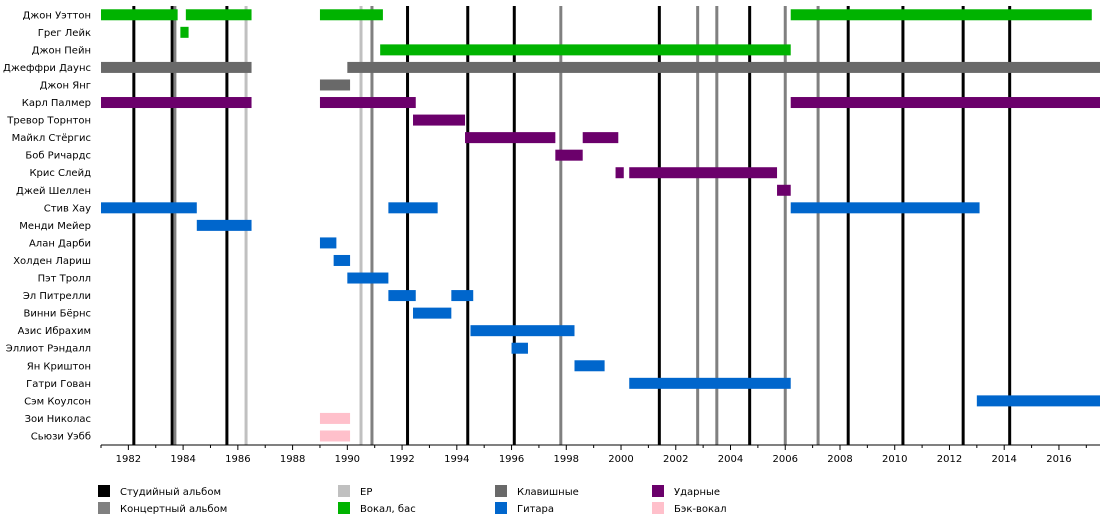 Image resolution: width=1100 pixels, height=522 pixels. Describe the element at coordinates (173, 509) in the screenshot. I see `legend-label-live: Концертный альбом` at that location.